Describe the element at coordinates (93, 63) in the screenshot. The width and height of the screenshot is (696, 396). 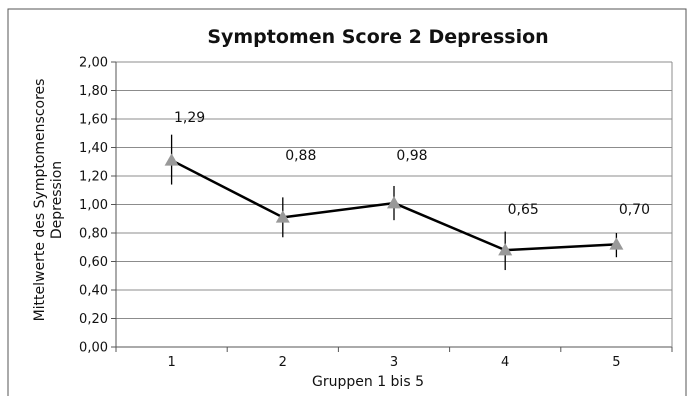
I see `y-tick-label: 2,00` at that location.